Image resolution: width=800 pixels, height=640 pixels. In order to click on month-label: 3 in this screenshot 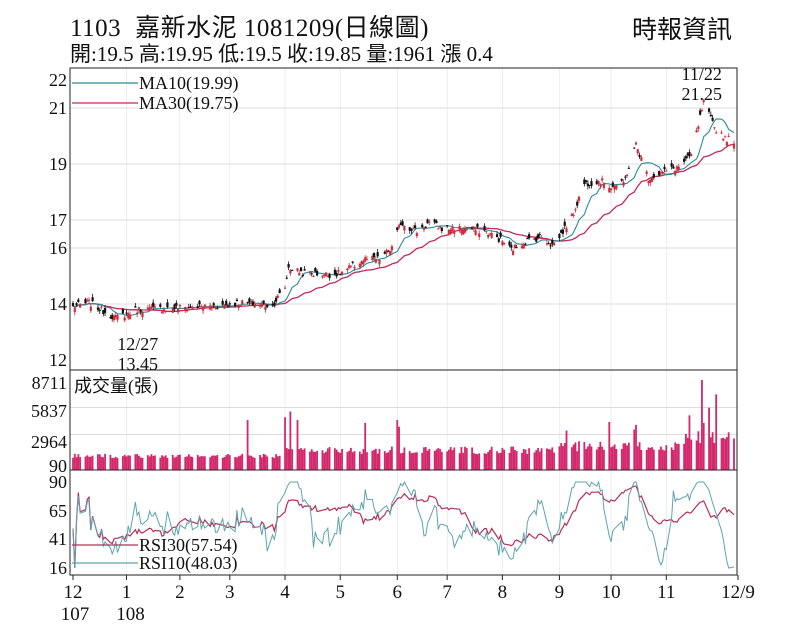, I will do `click(230, 592)`.